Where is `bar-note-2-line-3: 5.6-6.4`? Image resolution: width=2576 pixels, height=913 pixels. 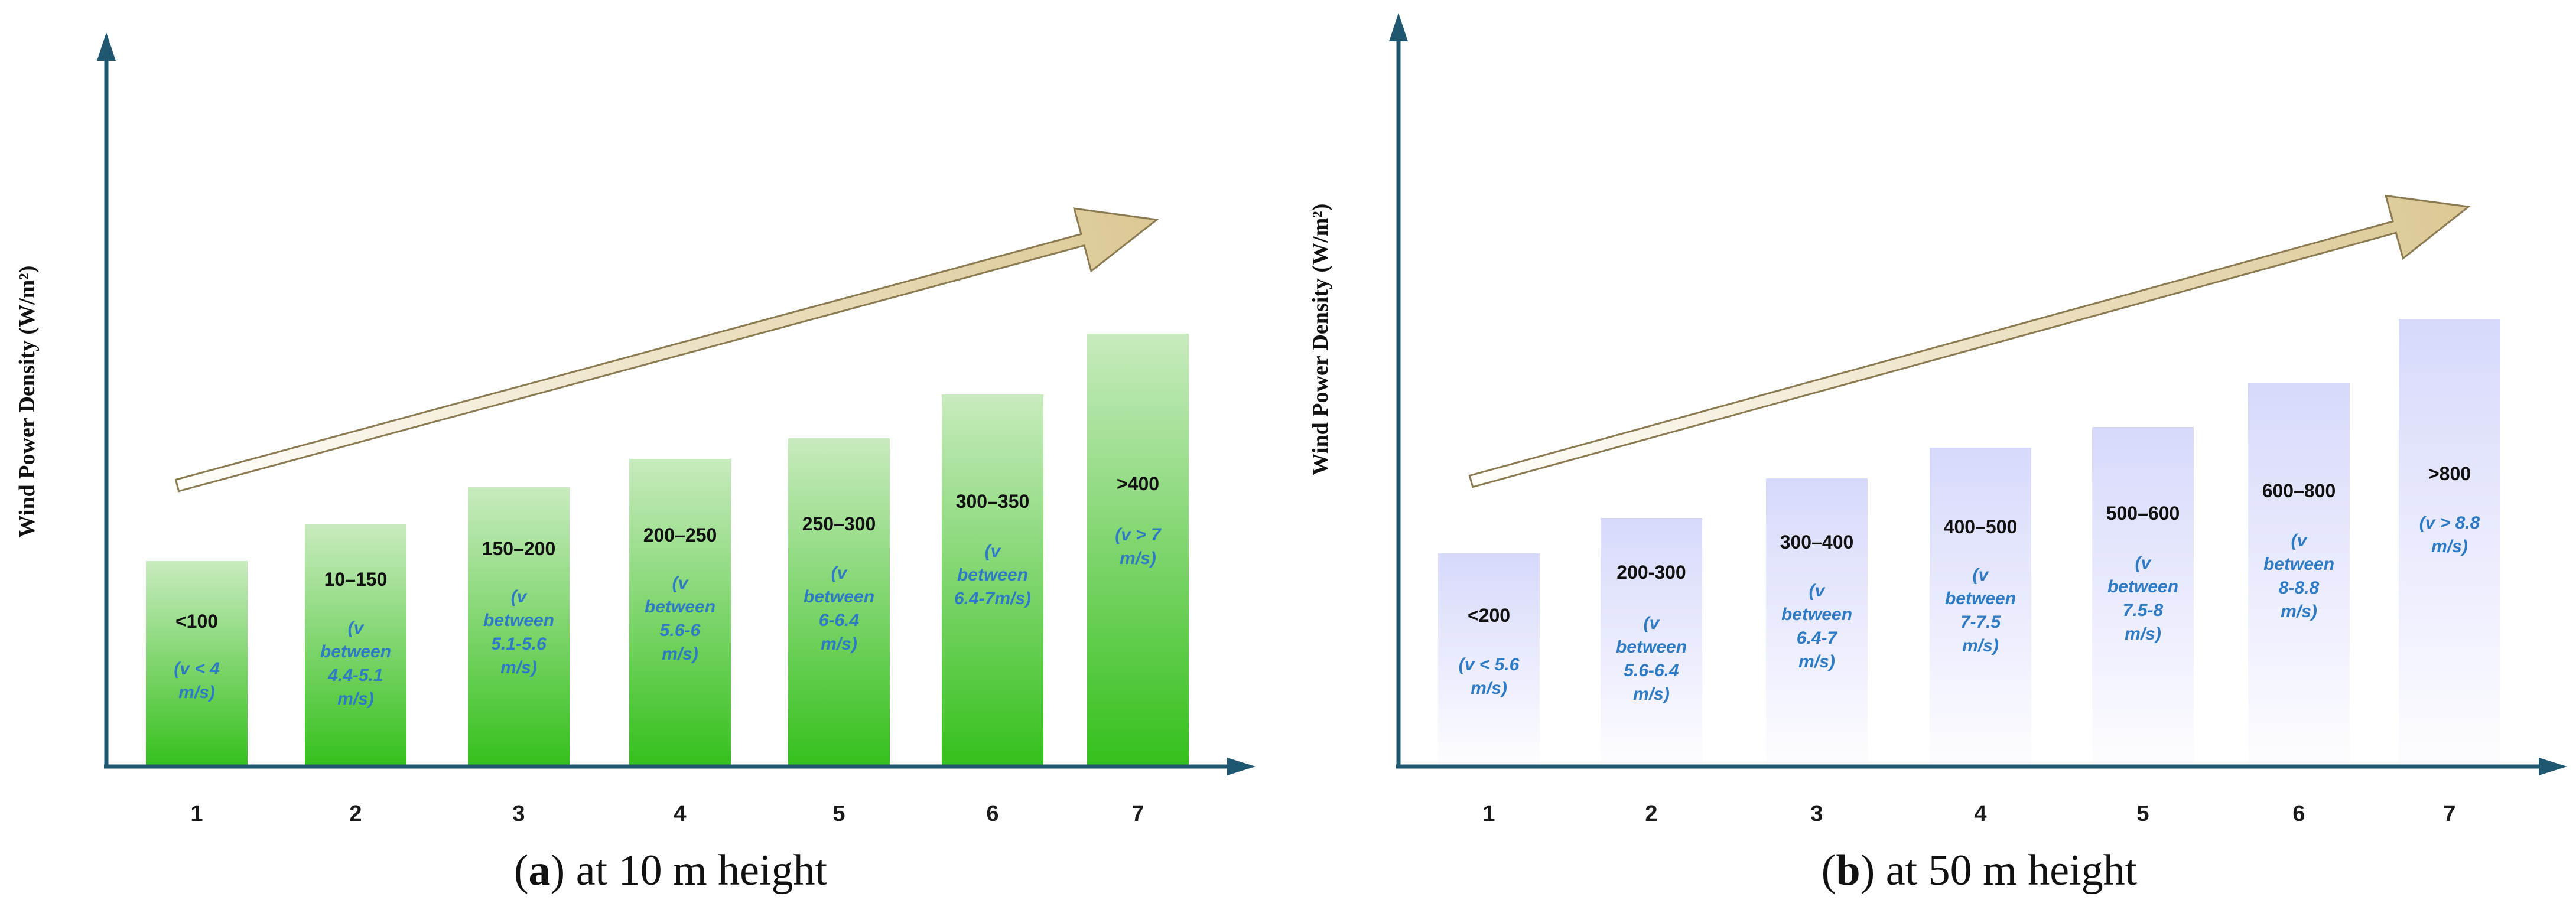
bar-note-2-line-3: 5.6-6.4 is located at coordinates (1652, 670).